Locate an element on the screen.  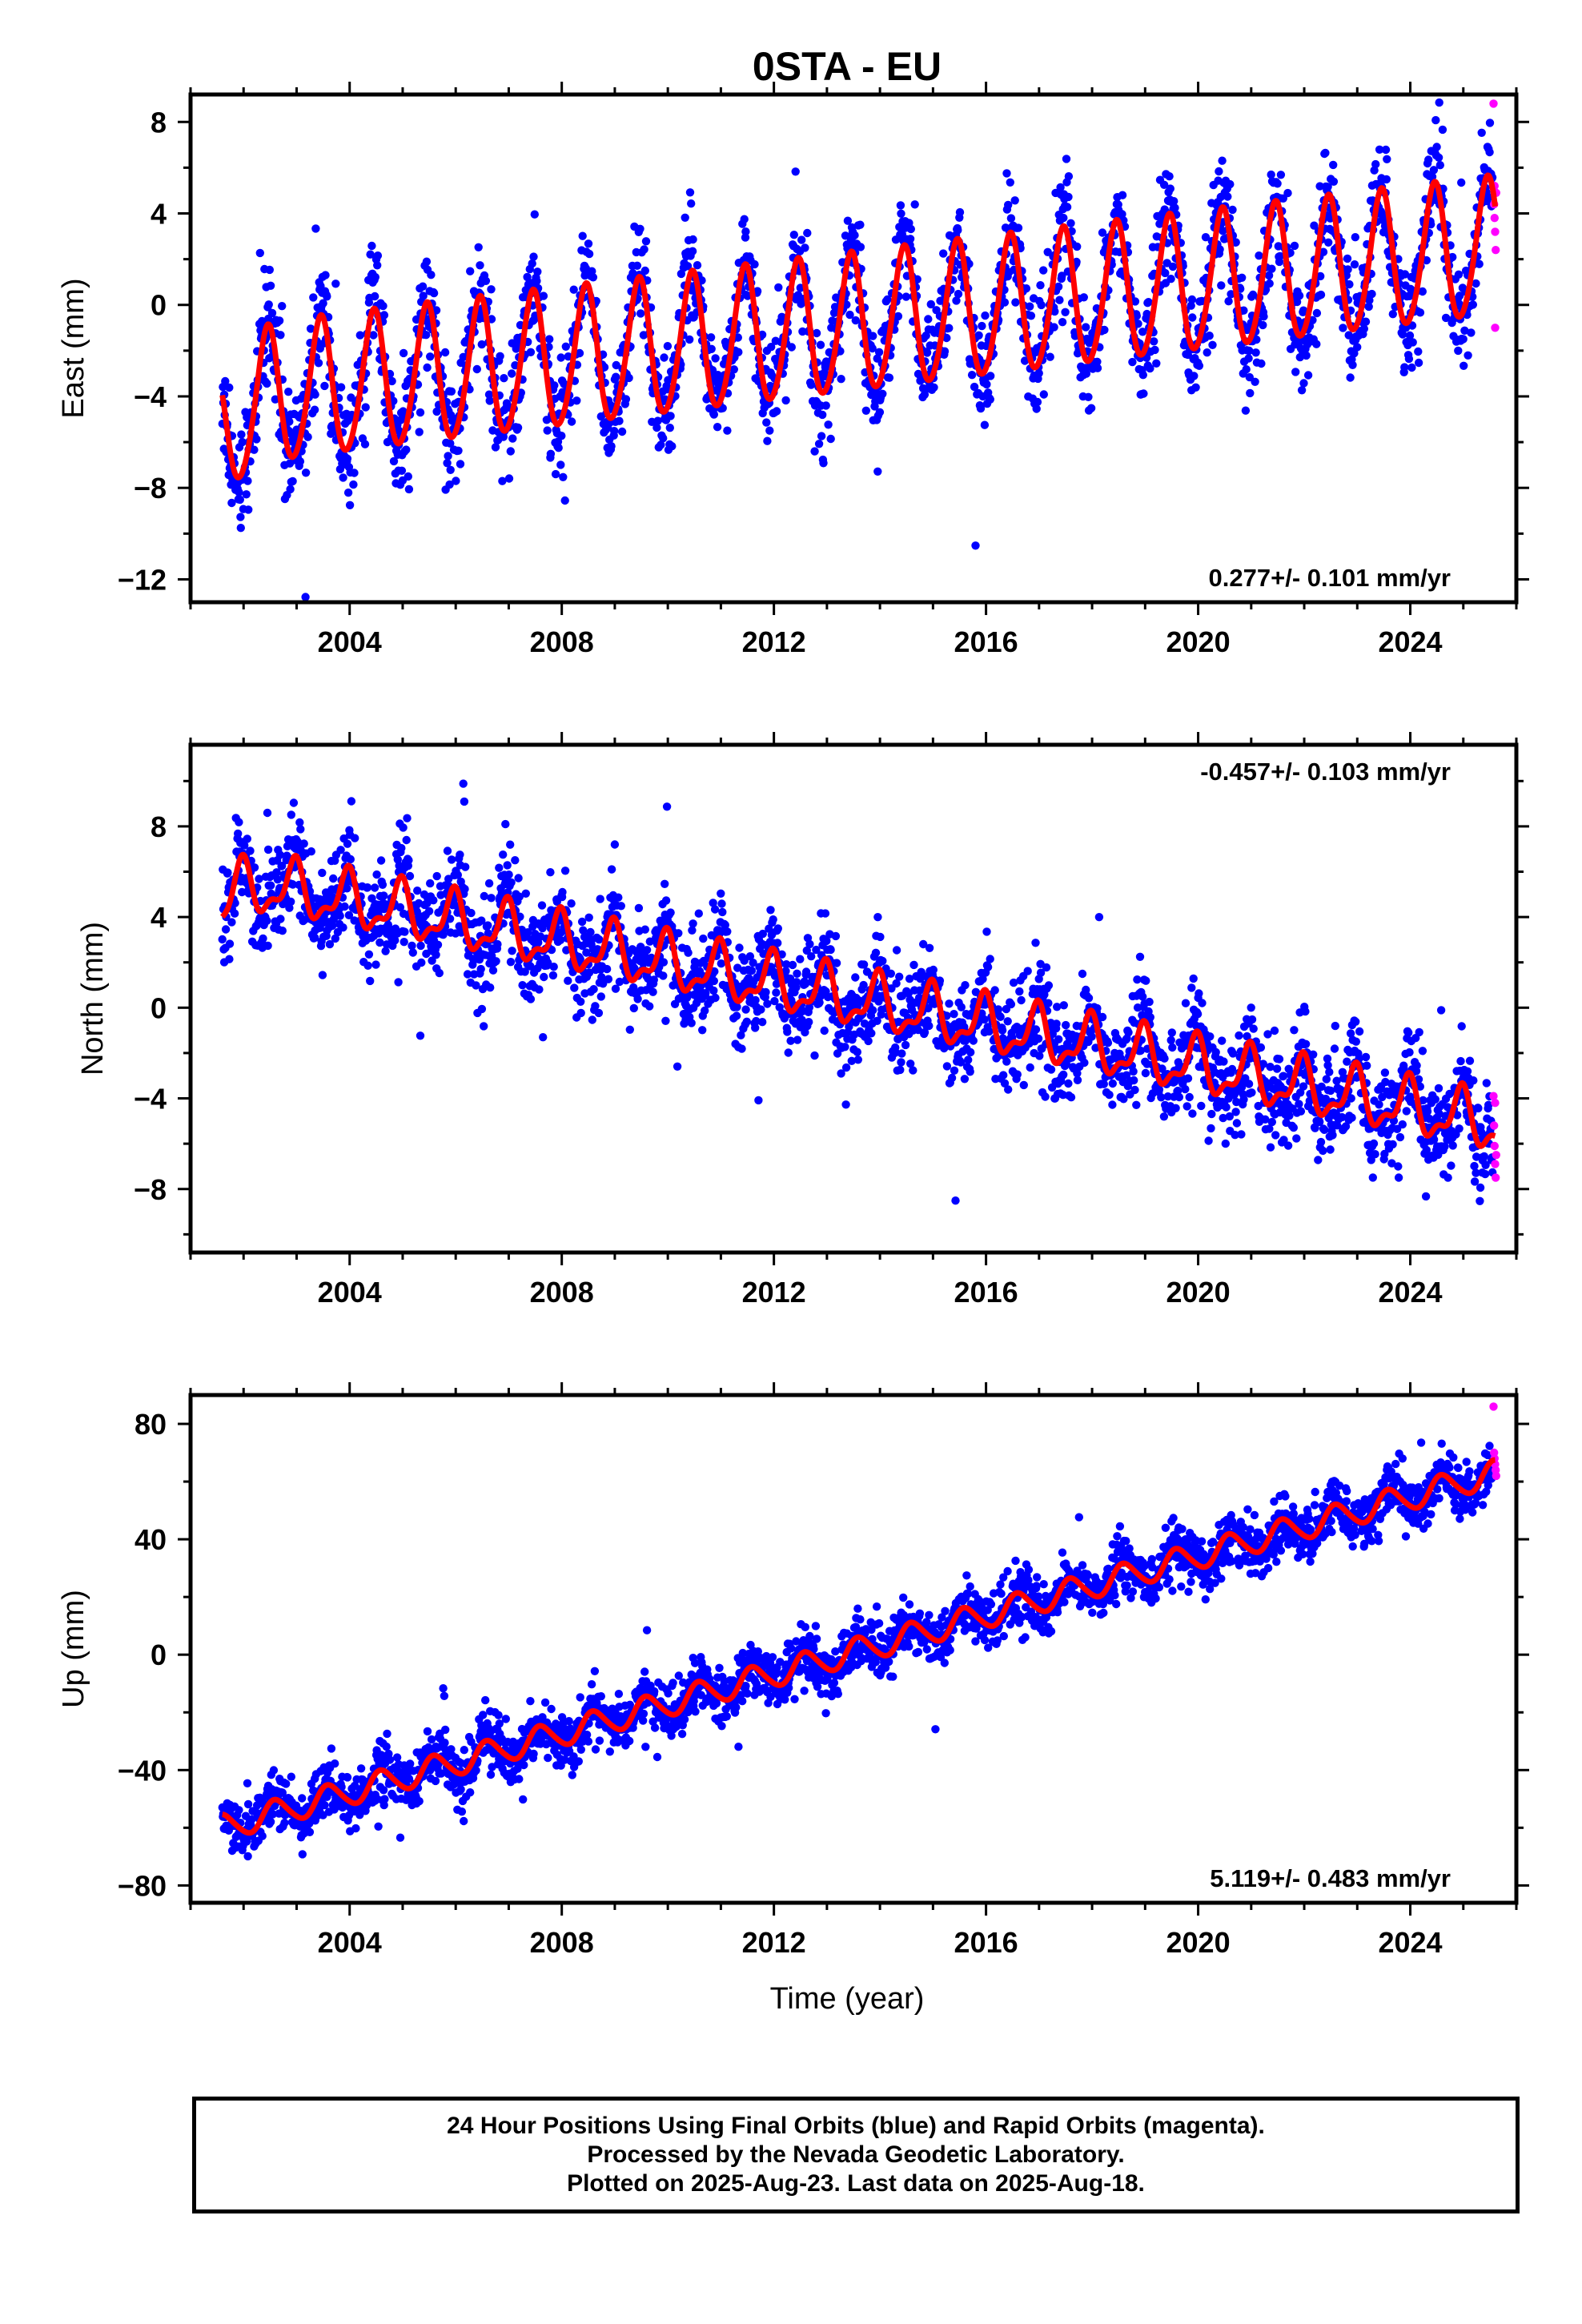
north-final-orbit-points is located at coordinates (857, 992).